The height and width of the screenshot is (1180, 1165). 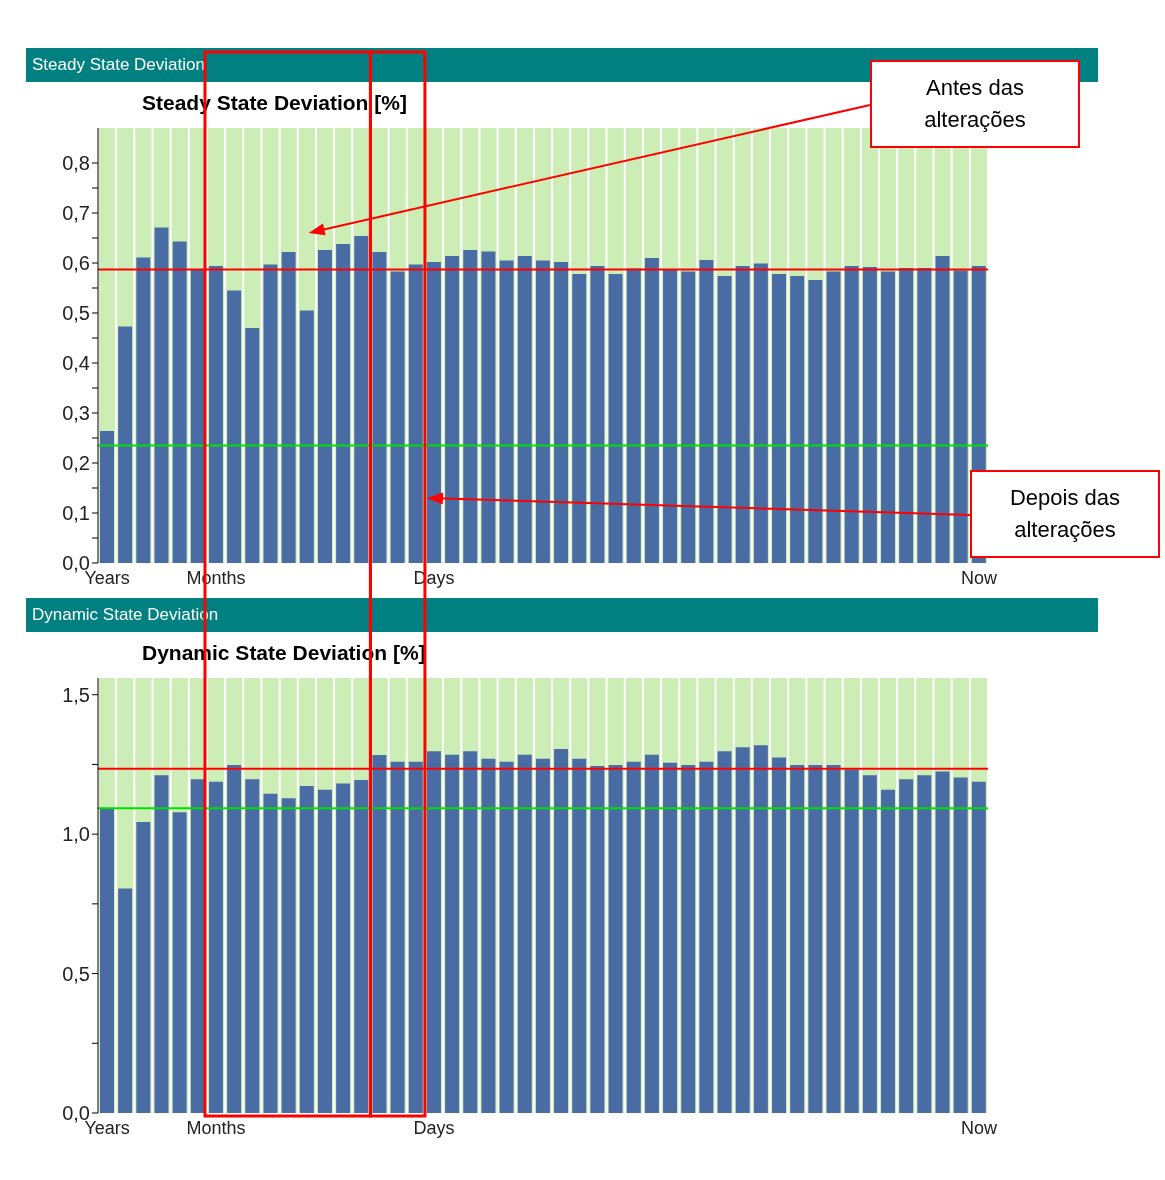 What do you see at coordinates (76, 513) in the screenshot?
I see `y-tick-label: 0,1` at bounding box center [76, 513].